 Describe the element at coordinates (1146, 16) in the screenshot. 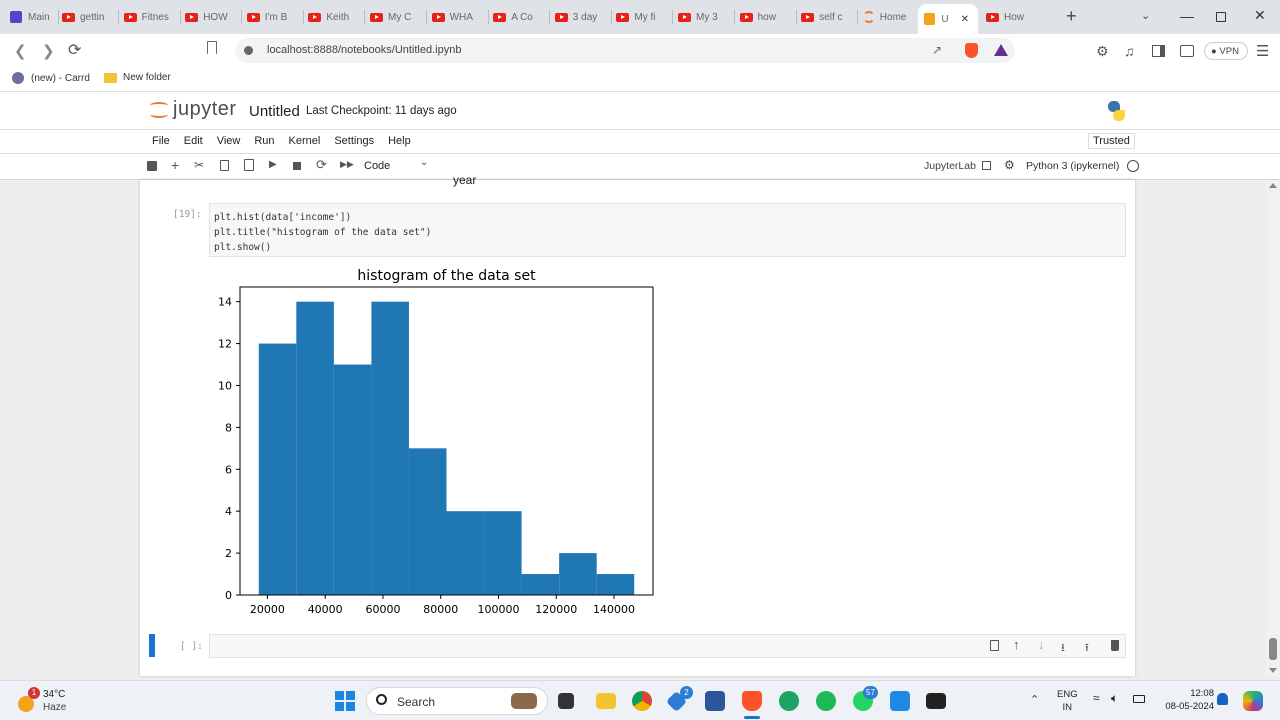

I see `tab-search-chevron-icon: ⌄` at that location.